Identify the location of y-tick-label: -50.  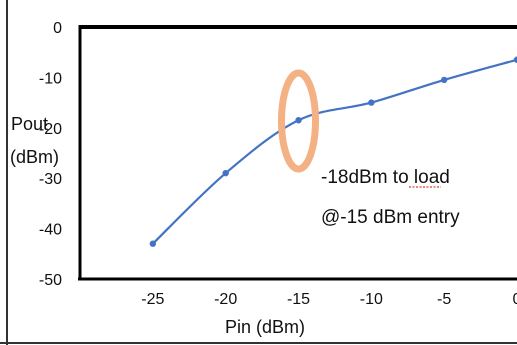
(50, 280).